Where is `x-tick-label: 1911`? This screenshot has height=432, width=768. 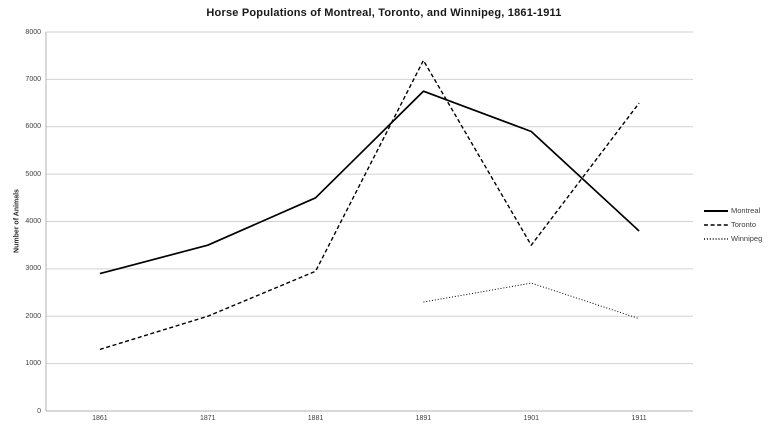 x-tick-label: 1911 is located at coordinates (639, 418).